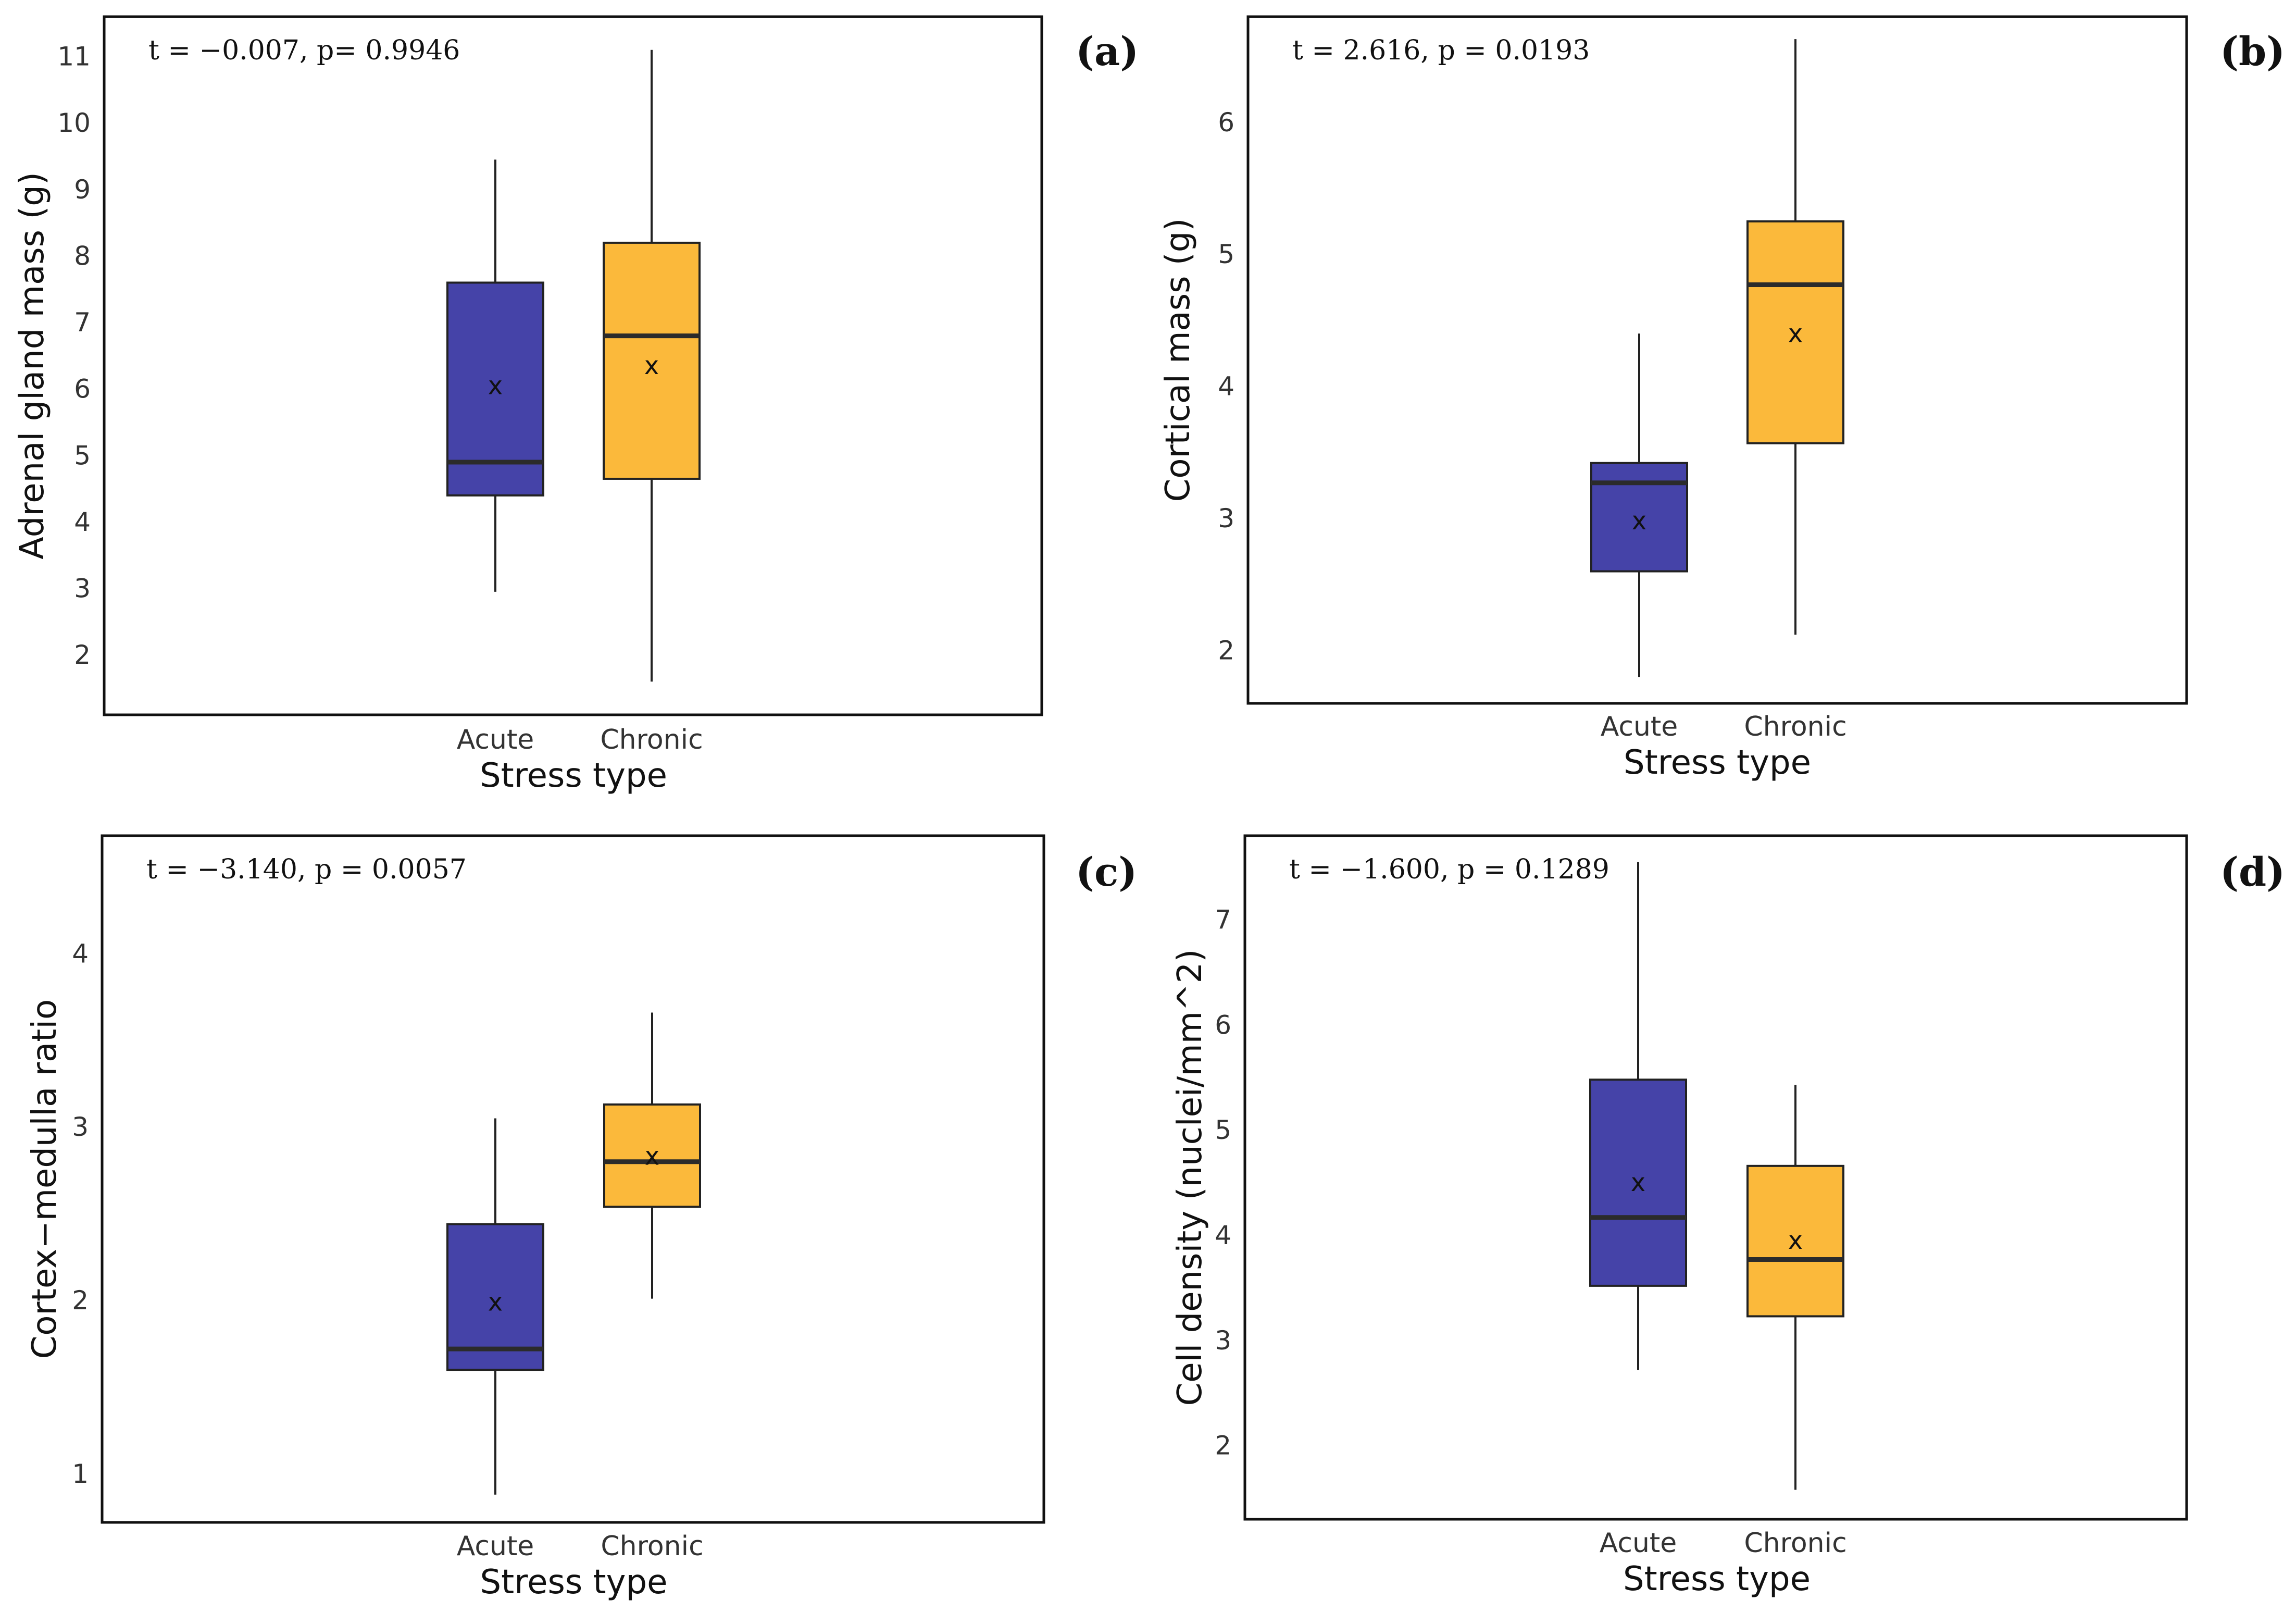 This screenshot has height=1612, width=2296. I want to click on panel-label: (c), so click(1107, 872).